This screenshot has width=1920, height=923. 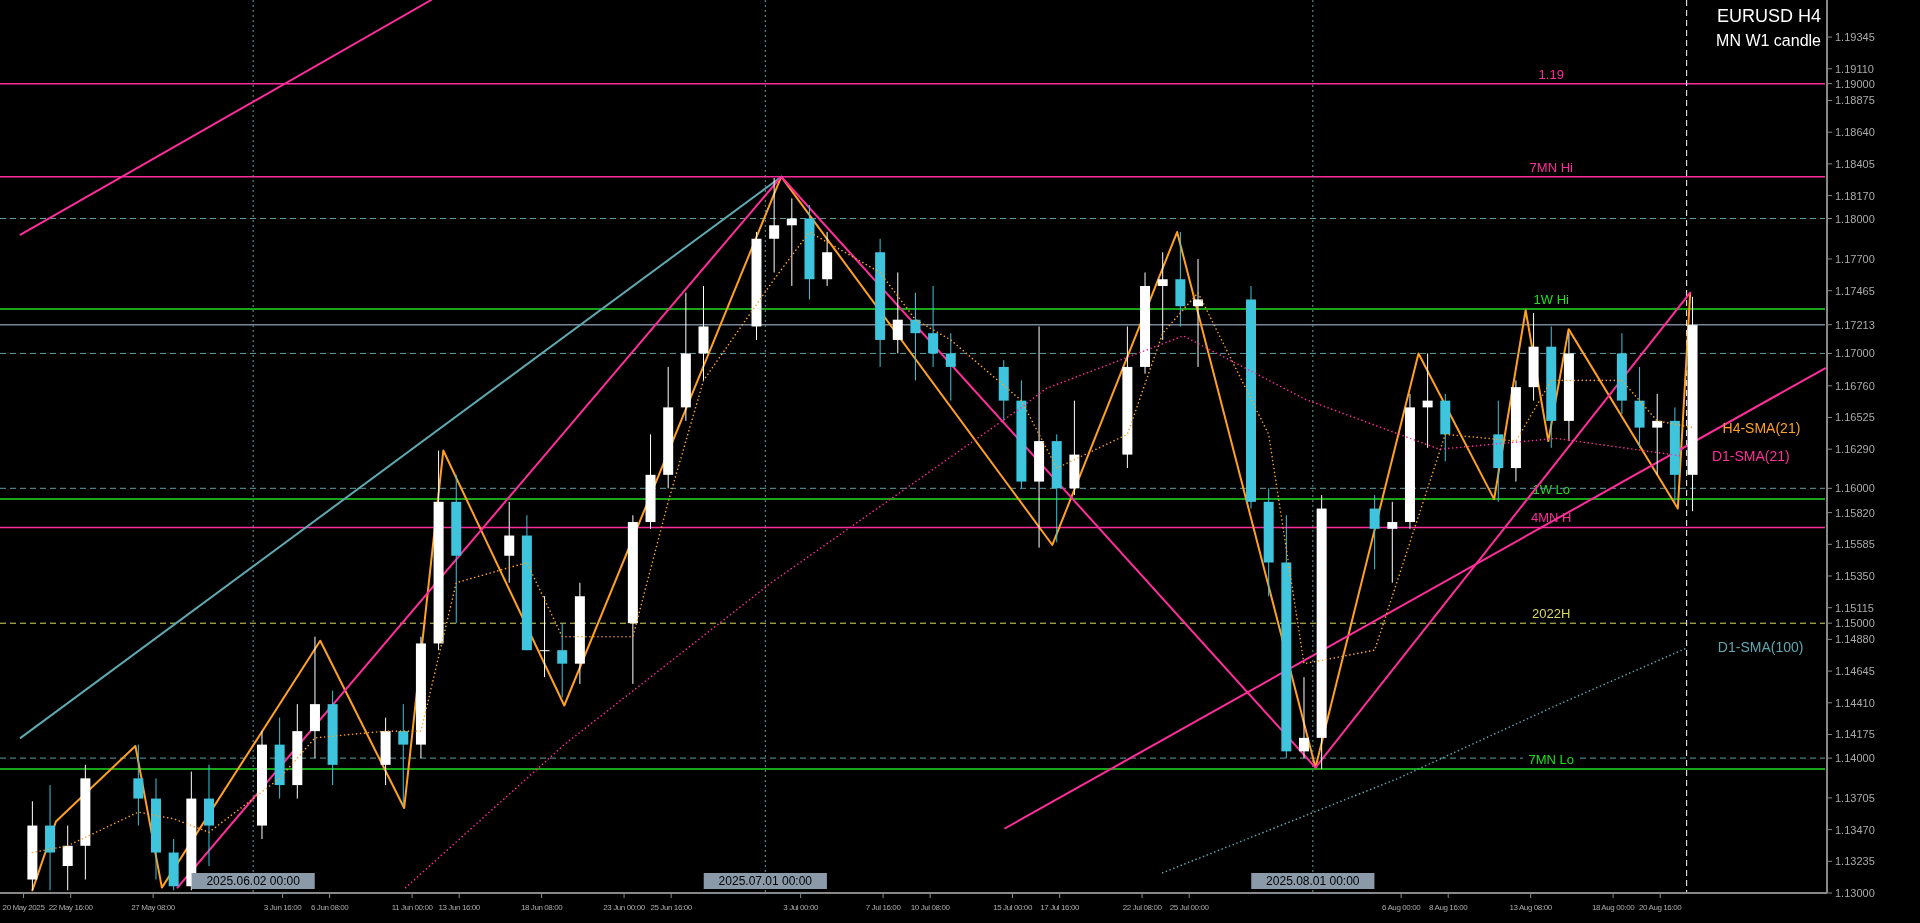 I want to click on y-tick-label: 1.13235, so click(x=1855, y=861).